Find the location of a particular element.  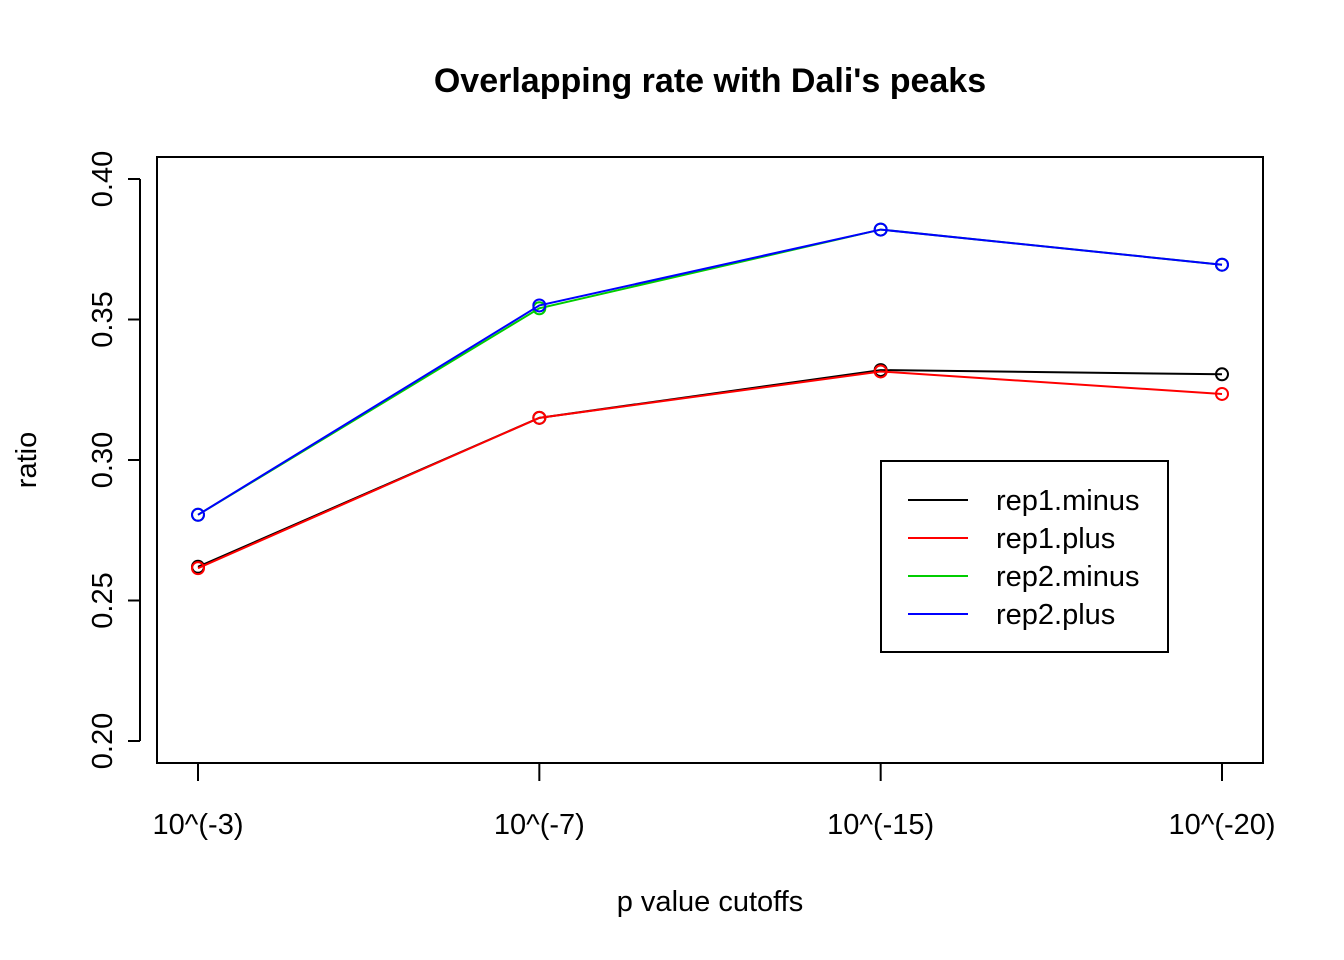

legend-label: rep1.plus is located at coordinates (1055, 539).